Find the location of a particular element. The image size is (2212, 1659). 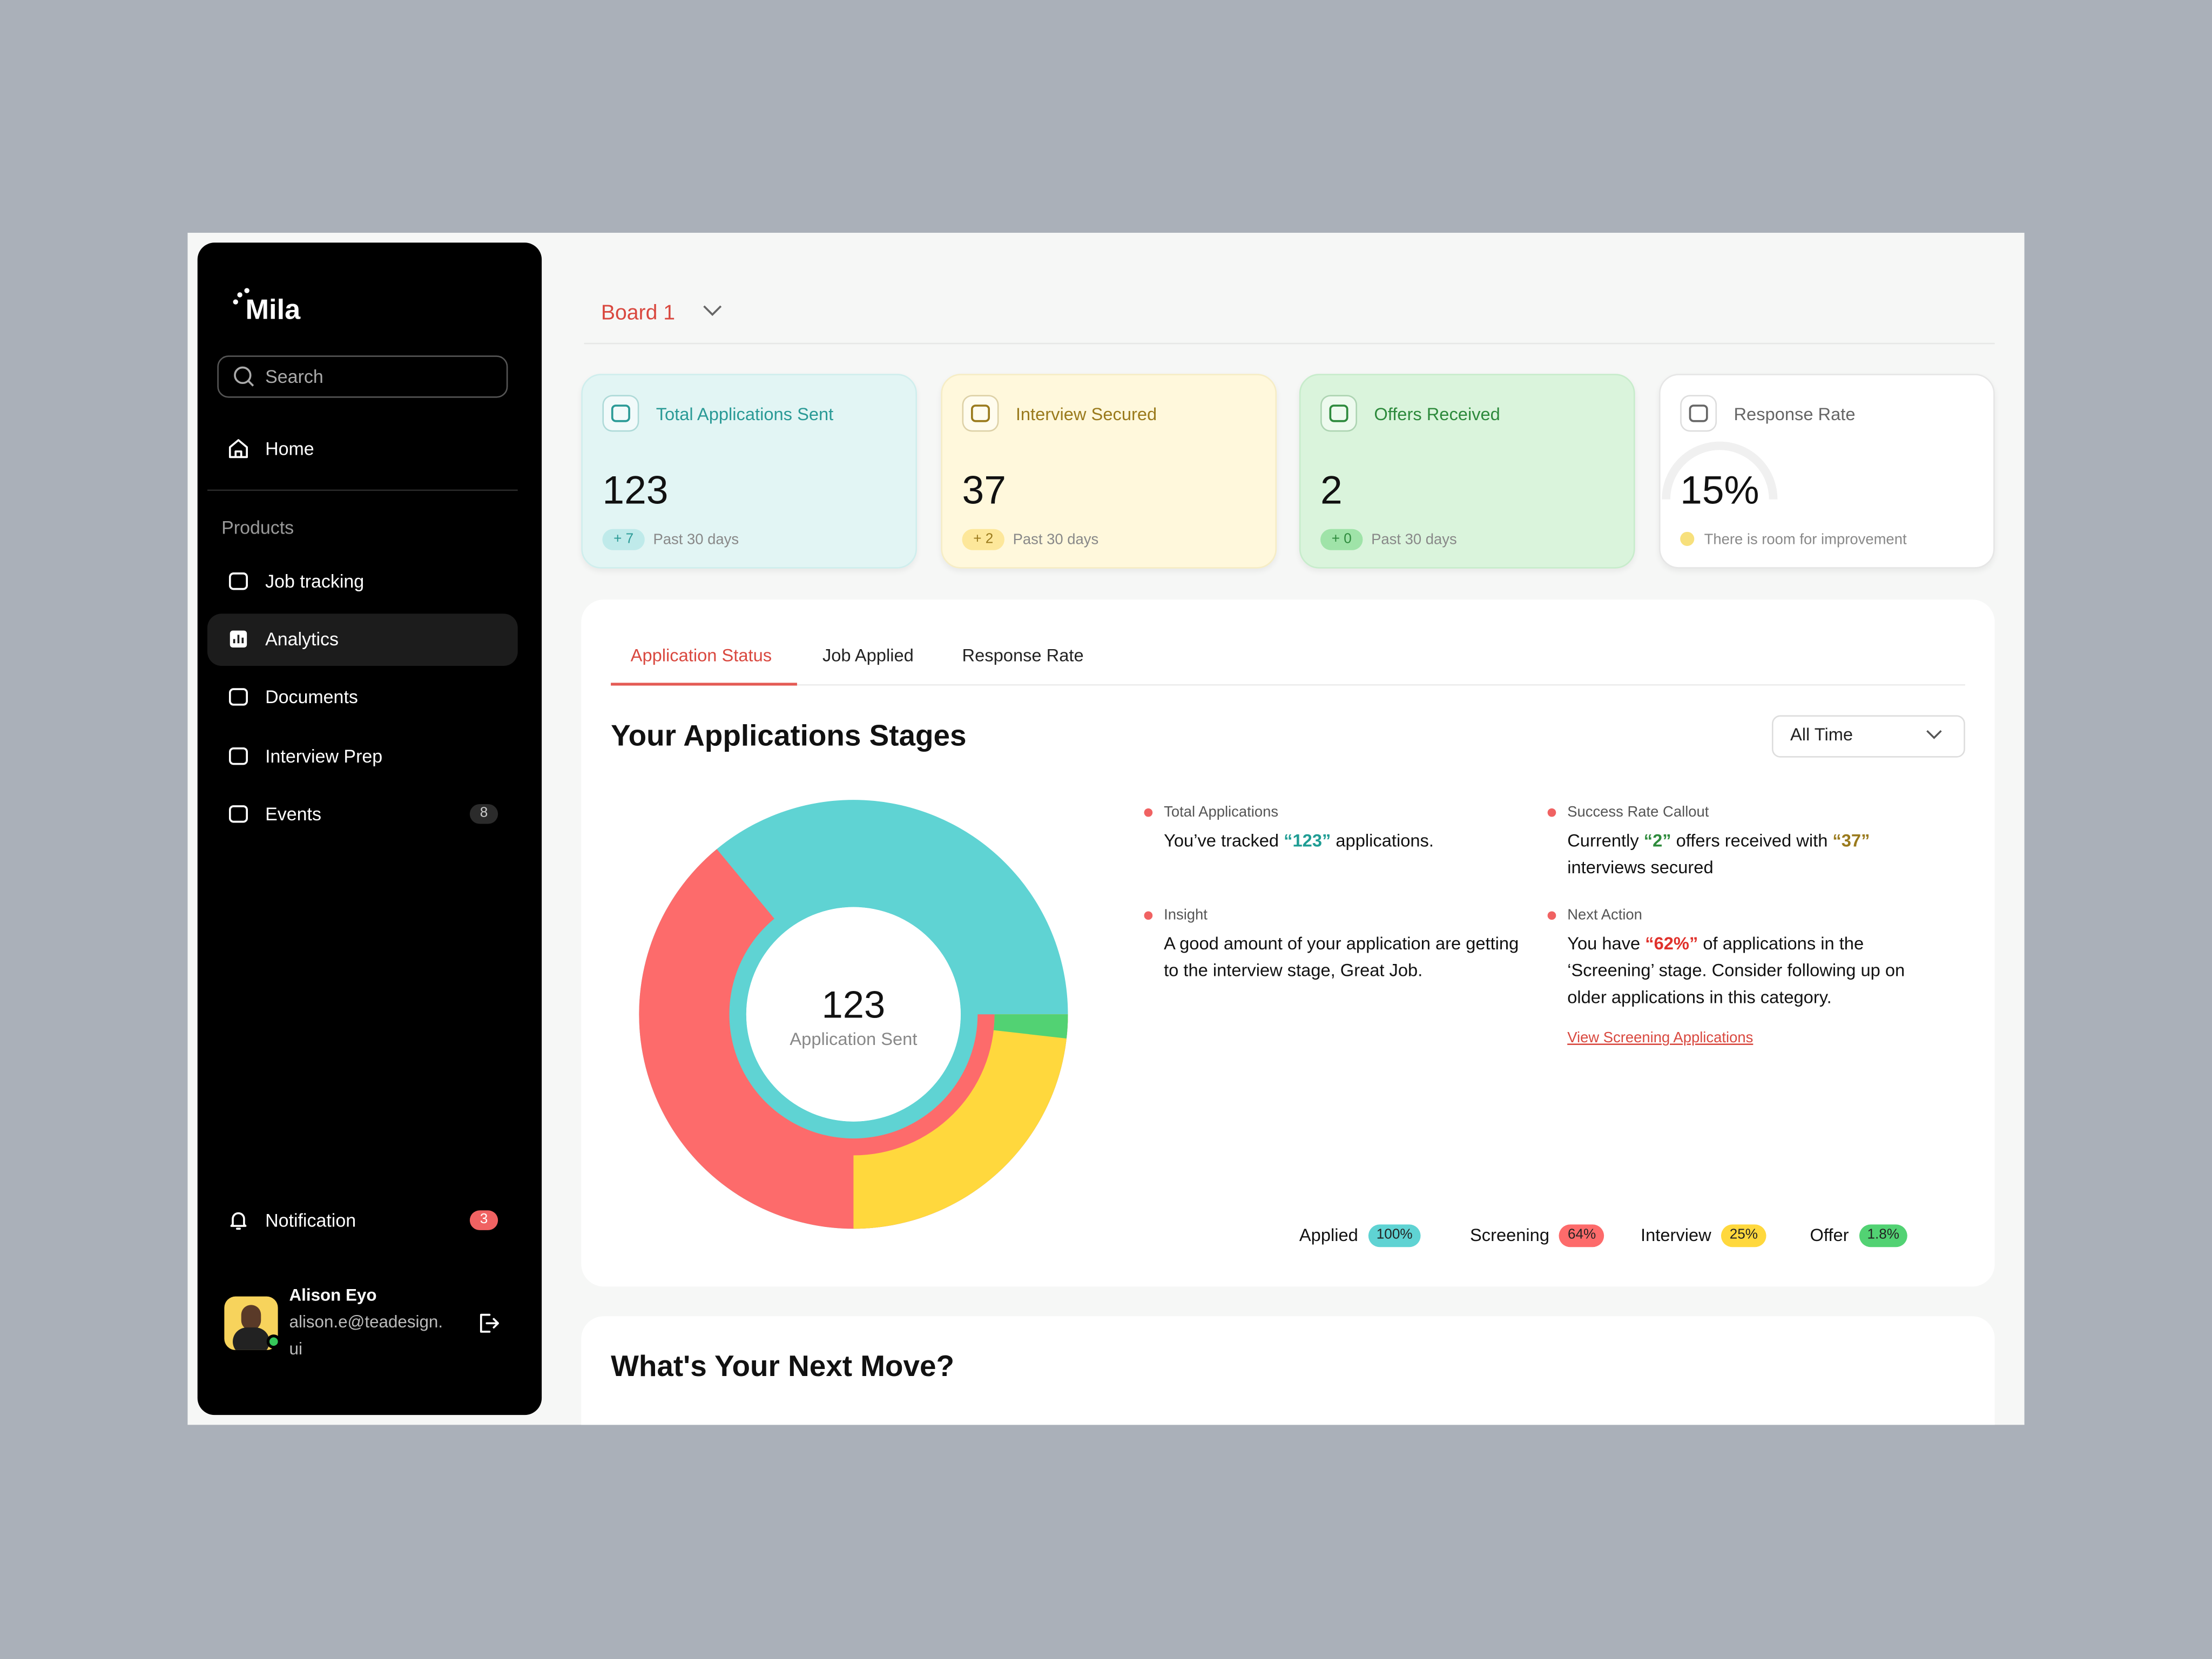

board-name: Board 1 is located at coordinates (638, 313).